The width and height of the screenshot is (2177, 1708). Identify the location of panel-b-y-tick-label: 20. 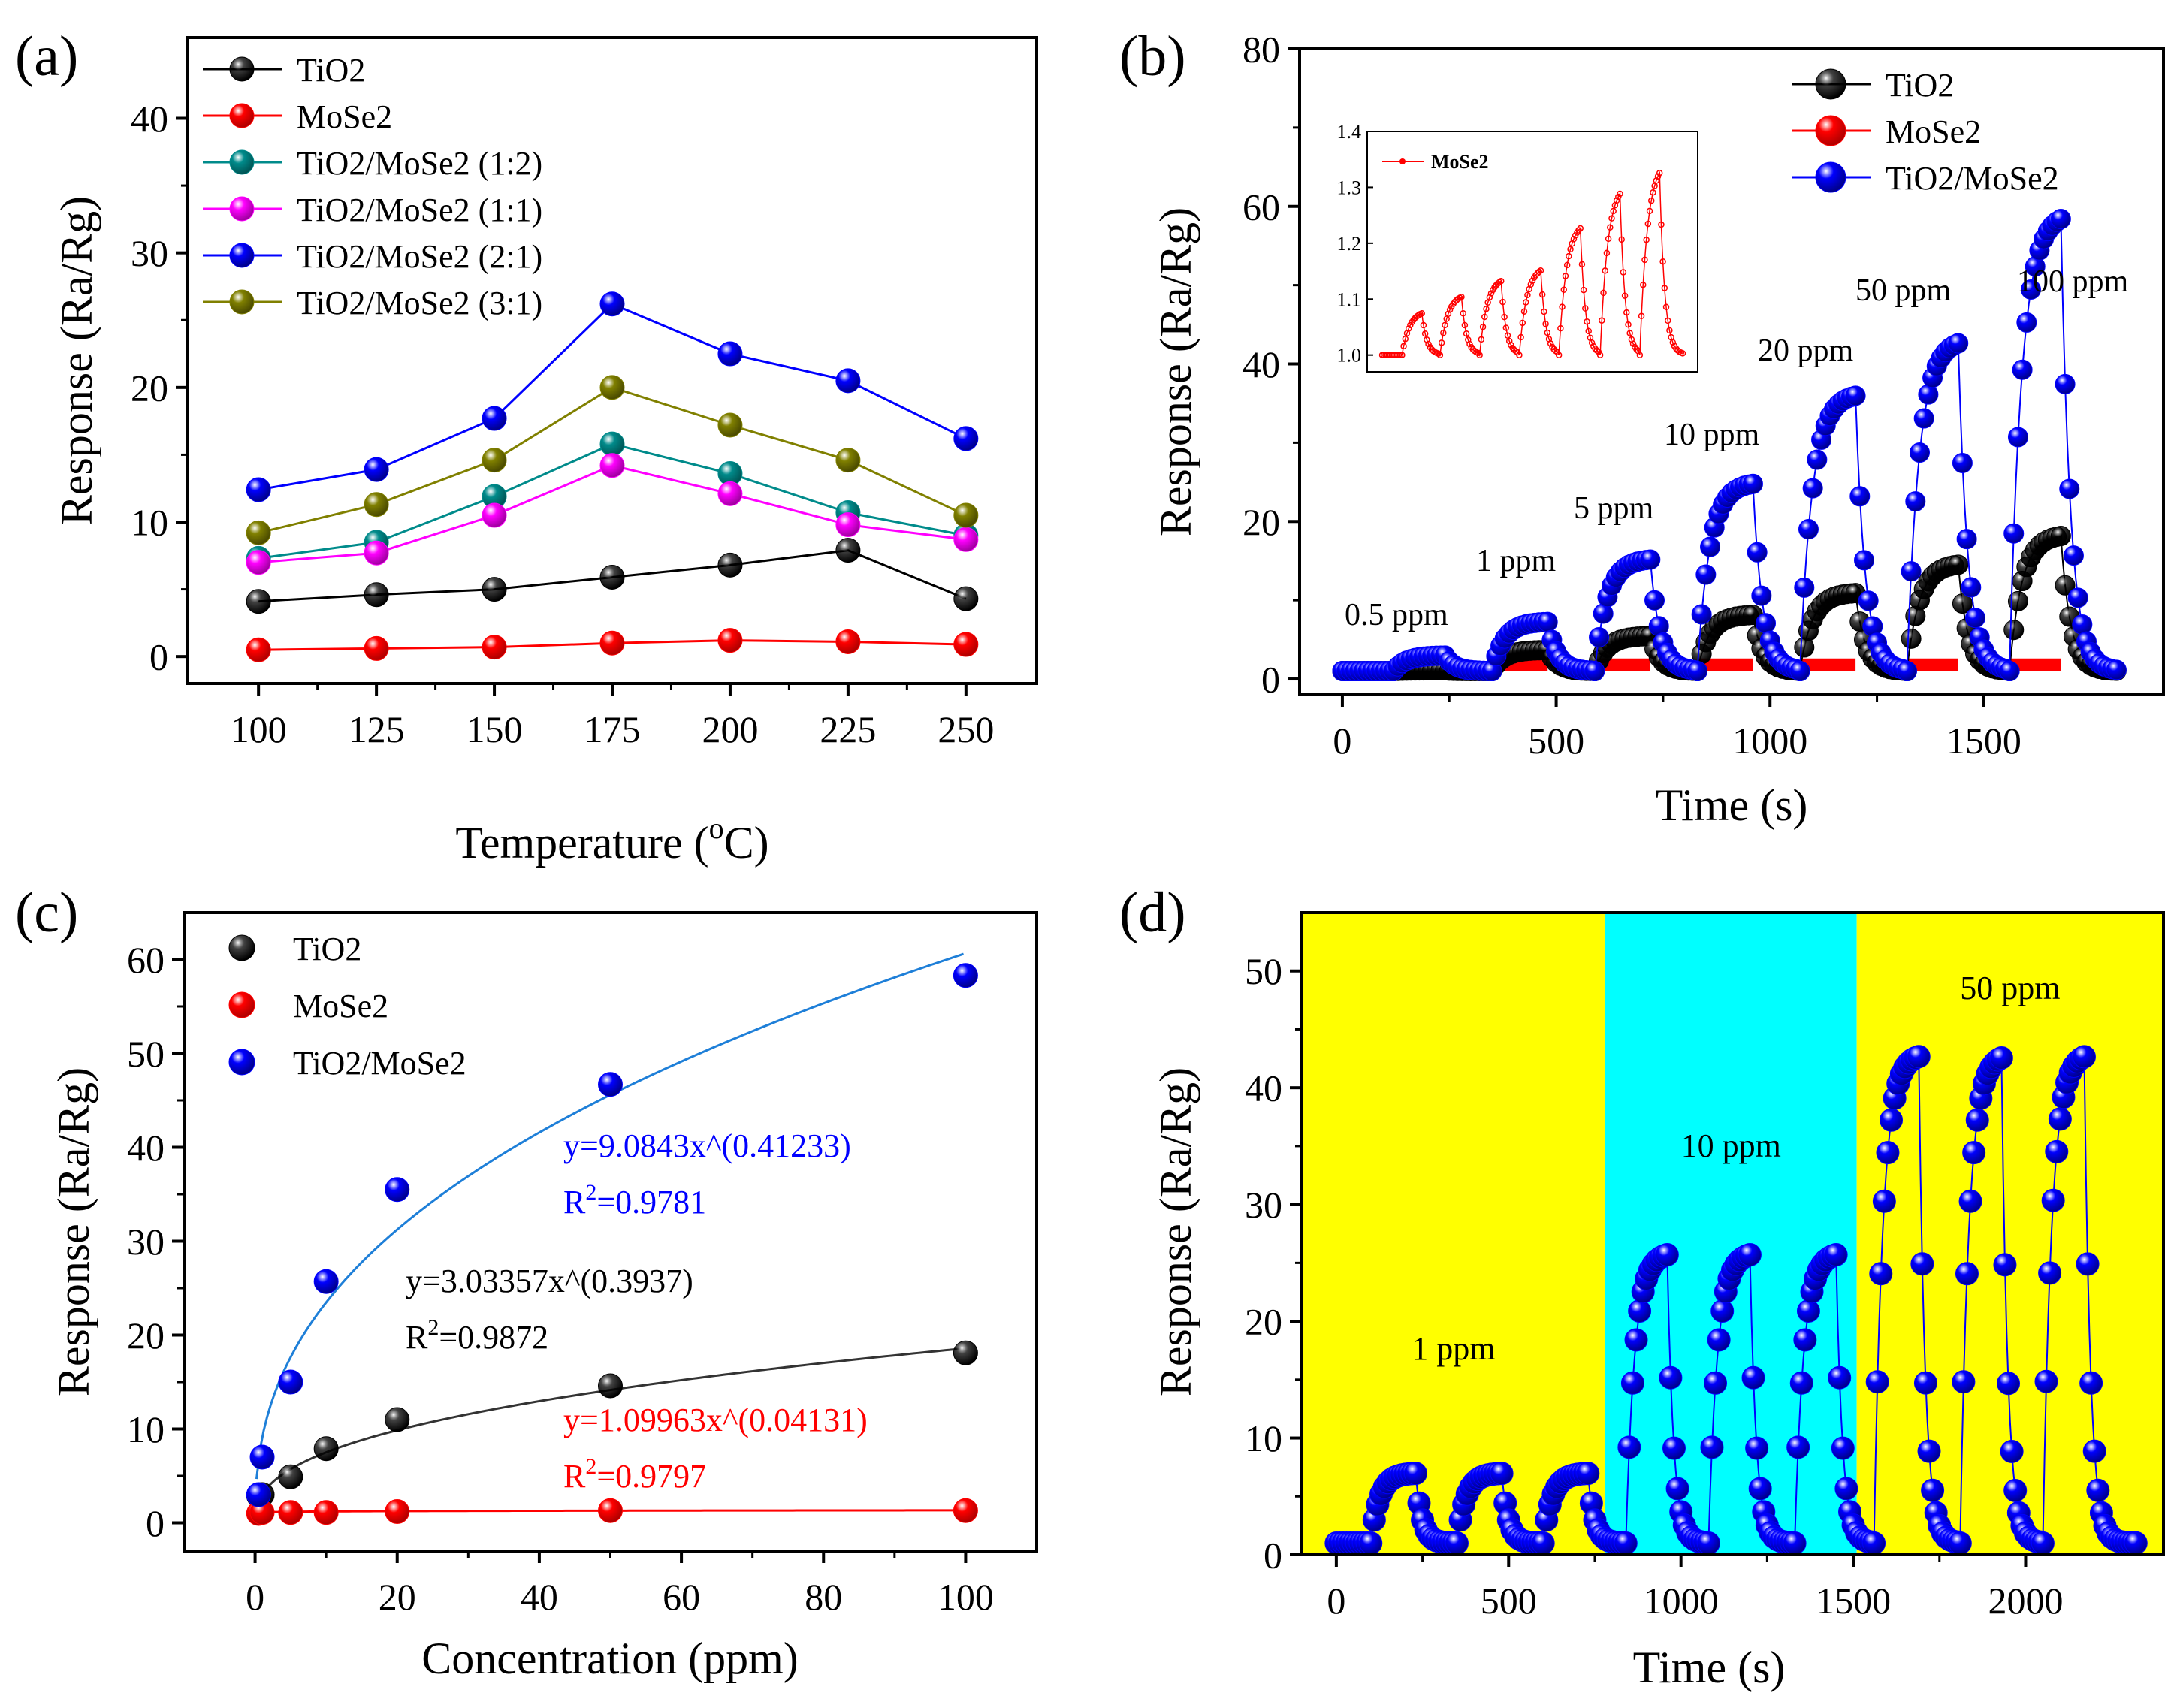
(1261, 522).